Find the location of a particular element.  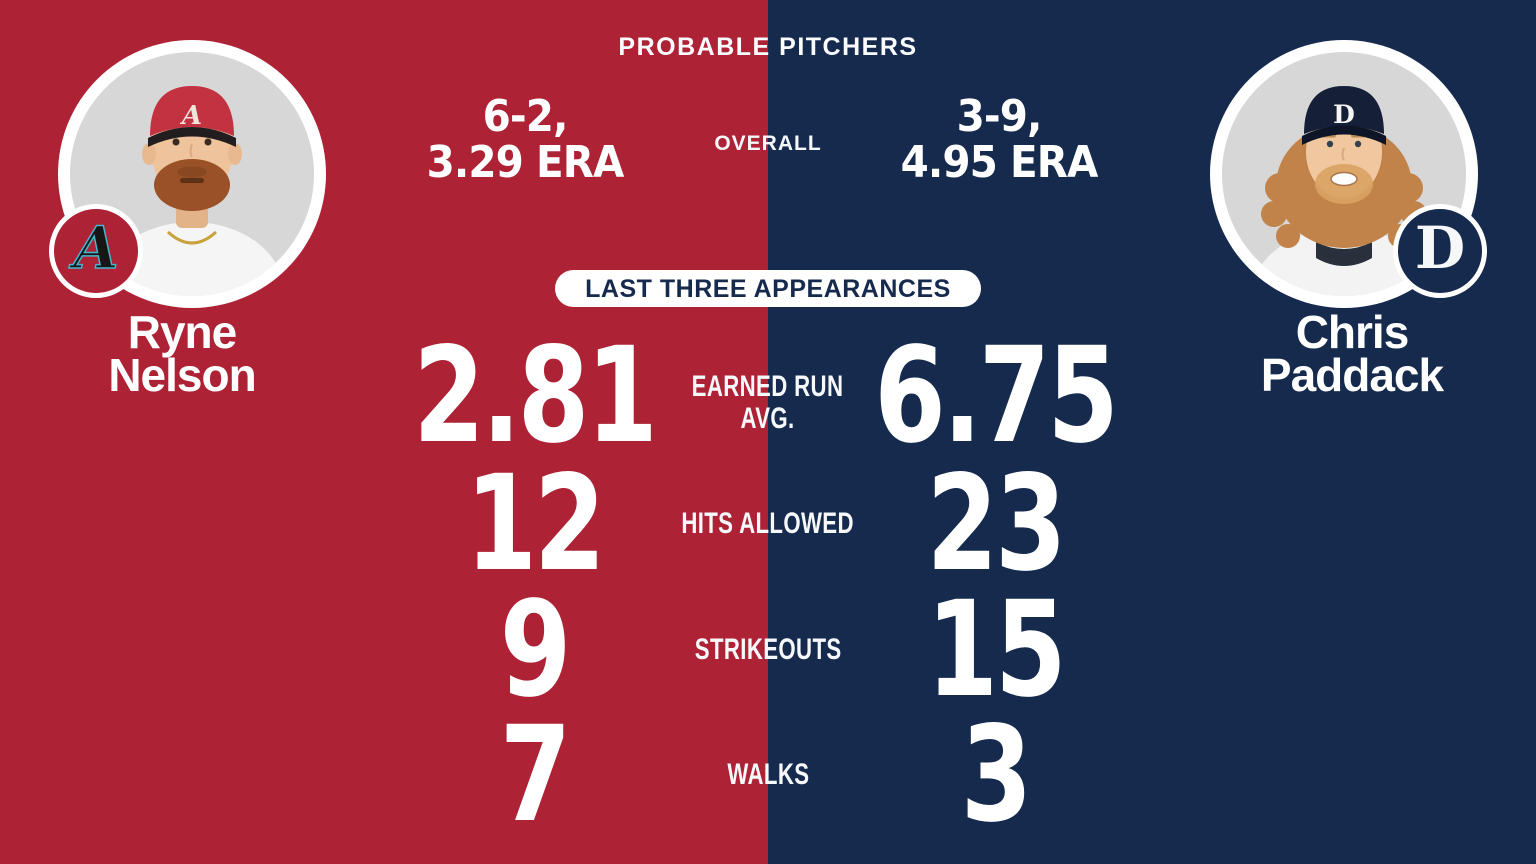

left-strikeouts-value: 9 is located at coordinates (535, 650).